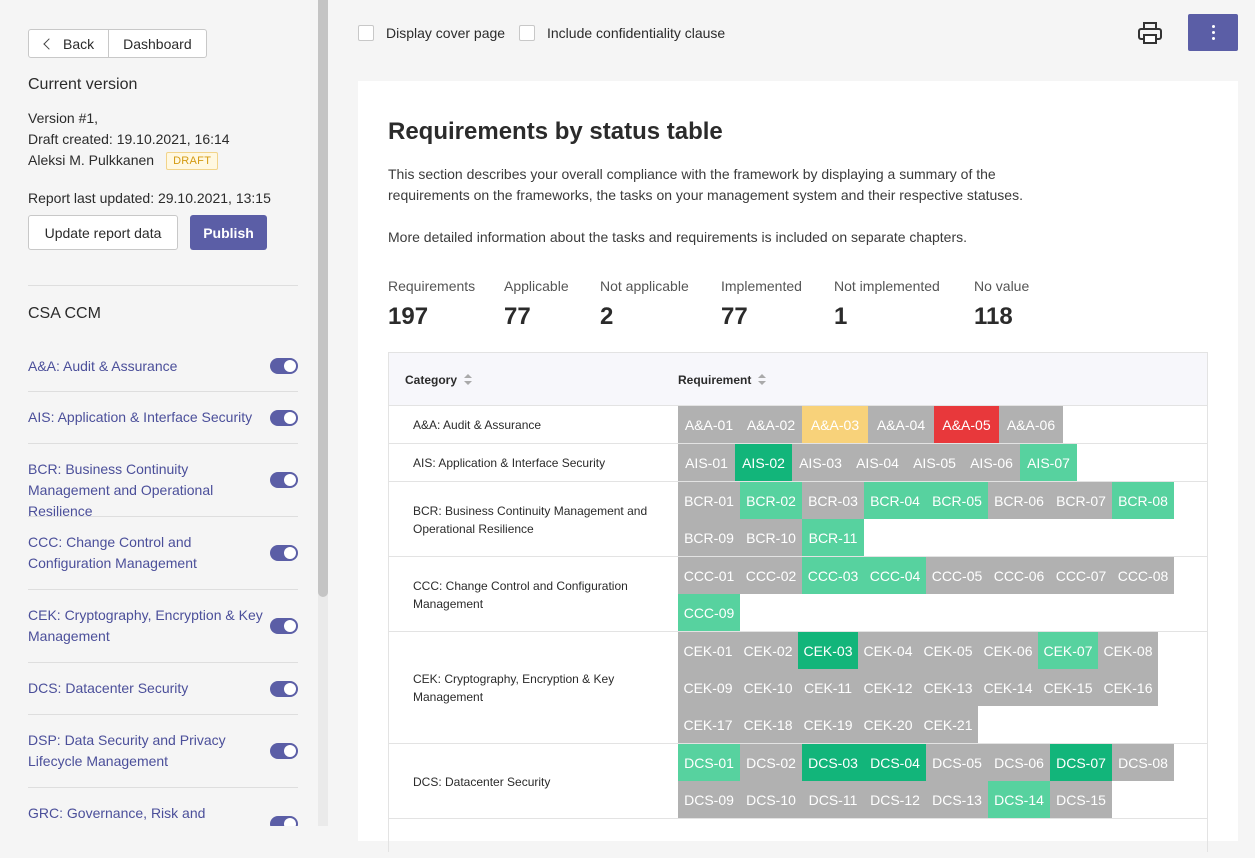 This screenshot has height=858, width=1255. I want to click on requirement-chip: CEK-11, so click(828, 687).